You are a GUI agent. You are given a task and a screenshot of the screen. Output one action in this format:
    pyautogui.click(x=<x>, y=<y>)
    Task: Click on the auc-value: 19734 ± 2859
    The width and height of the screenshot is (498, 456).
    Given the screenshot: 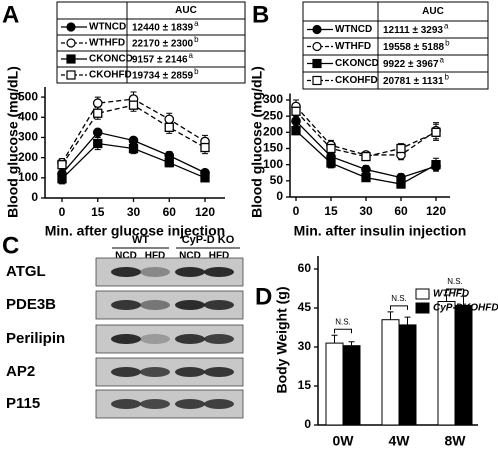 What is the action you would take?
    pyautogui.click(x=163, y=76)
    